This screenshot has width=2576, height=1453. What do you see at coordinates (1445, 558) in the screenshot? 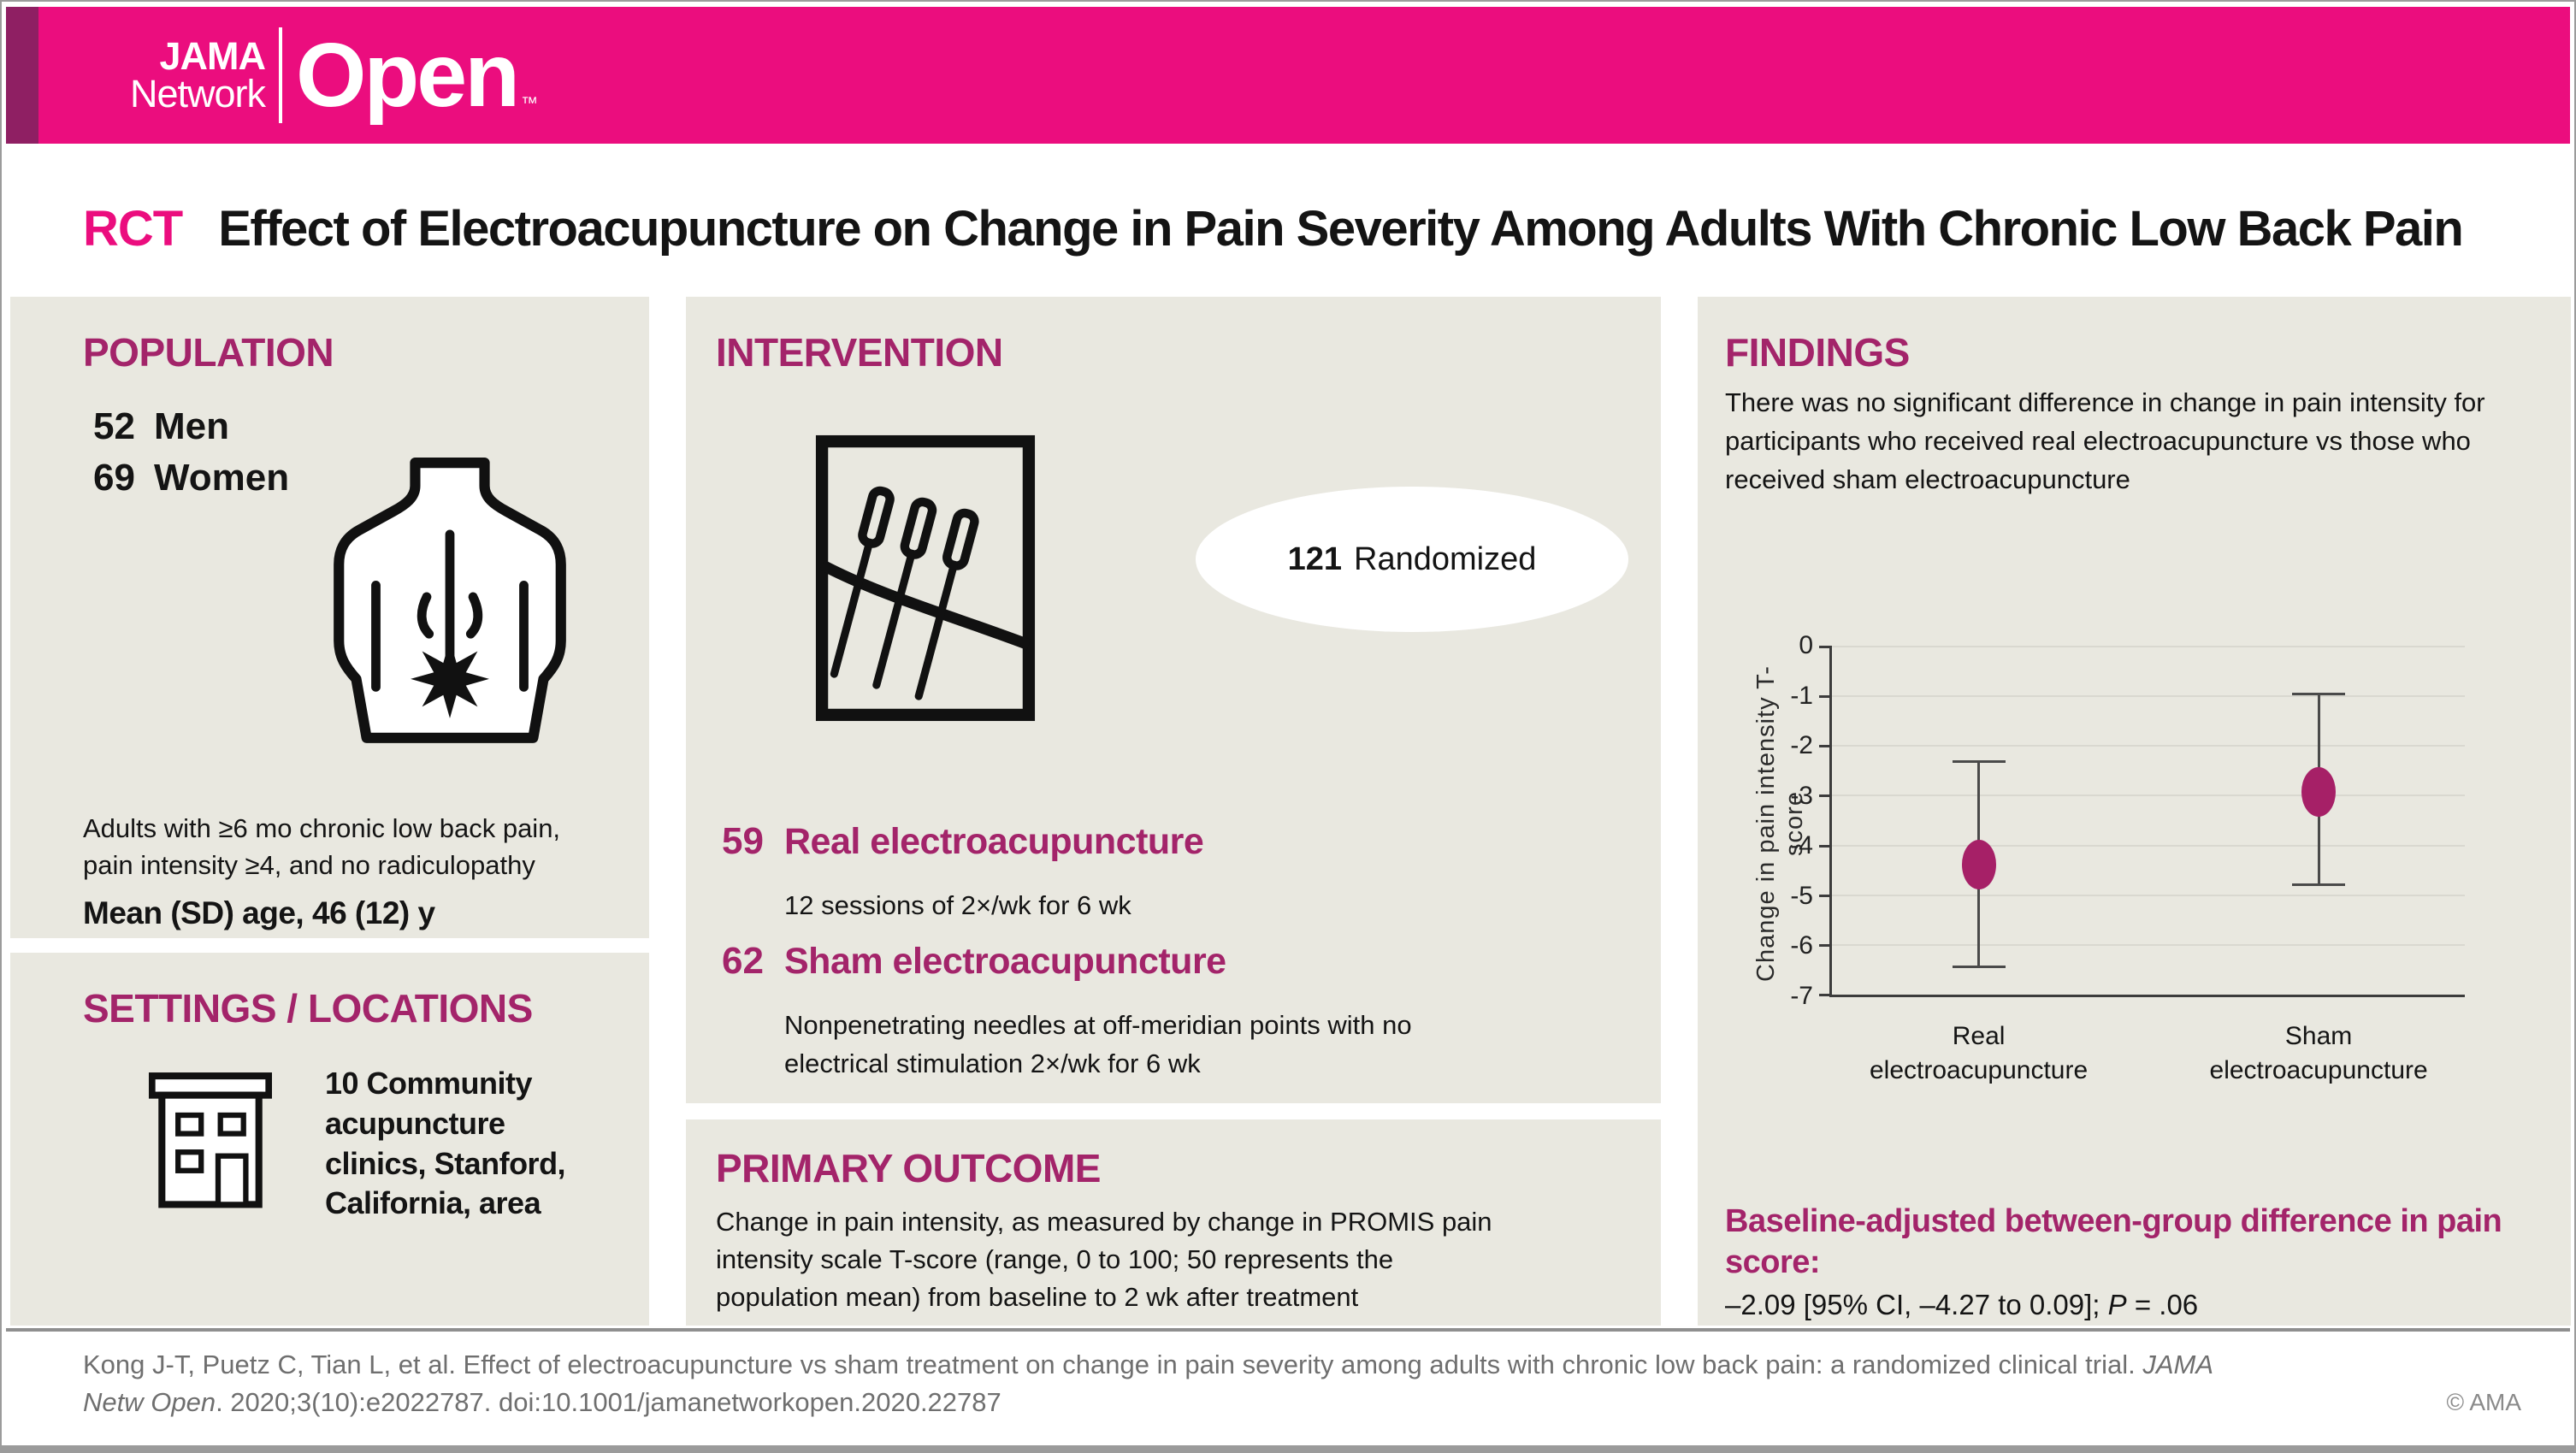
I see `randomized-label: Randomized` at bounding box center [1445, 558].